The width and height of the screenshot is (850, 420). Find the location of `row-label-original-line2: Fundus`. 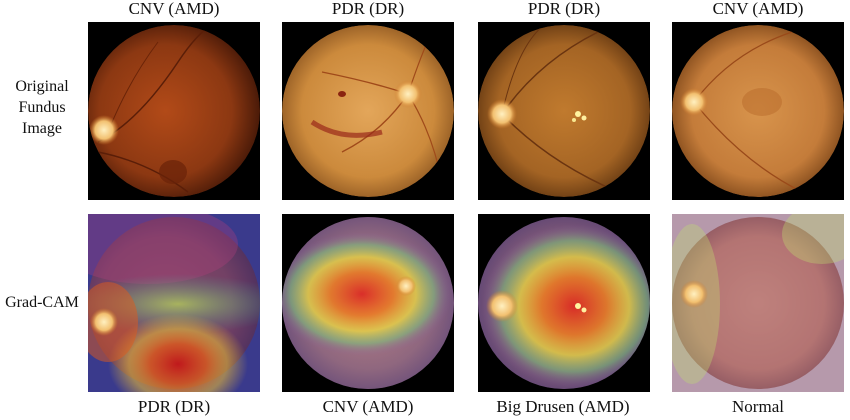

row-label-original-line2: Fundus is located at coordinates (42, 107).